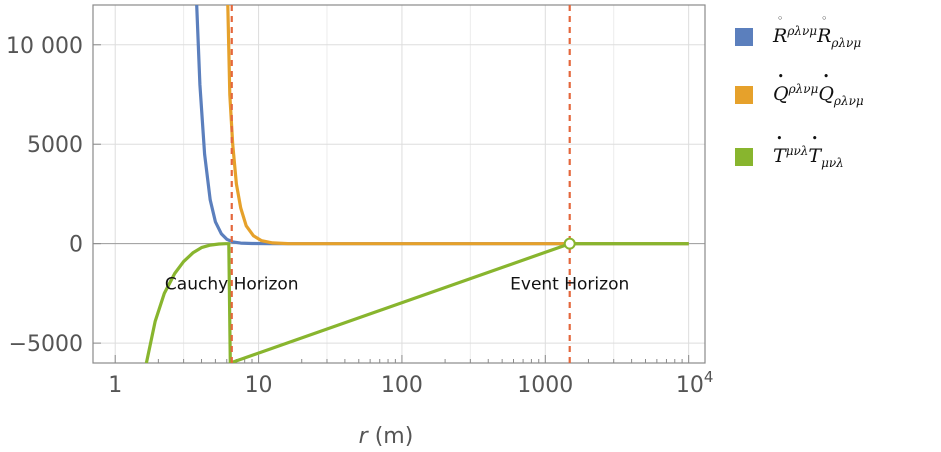 The image size is (941, 452). Describe the element at coordinates (569, 284) in the screenshot. I see `annotation-2: Event Horizon` at that location.